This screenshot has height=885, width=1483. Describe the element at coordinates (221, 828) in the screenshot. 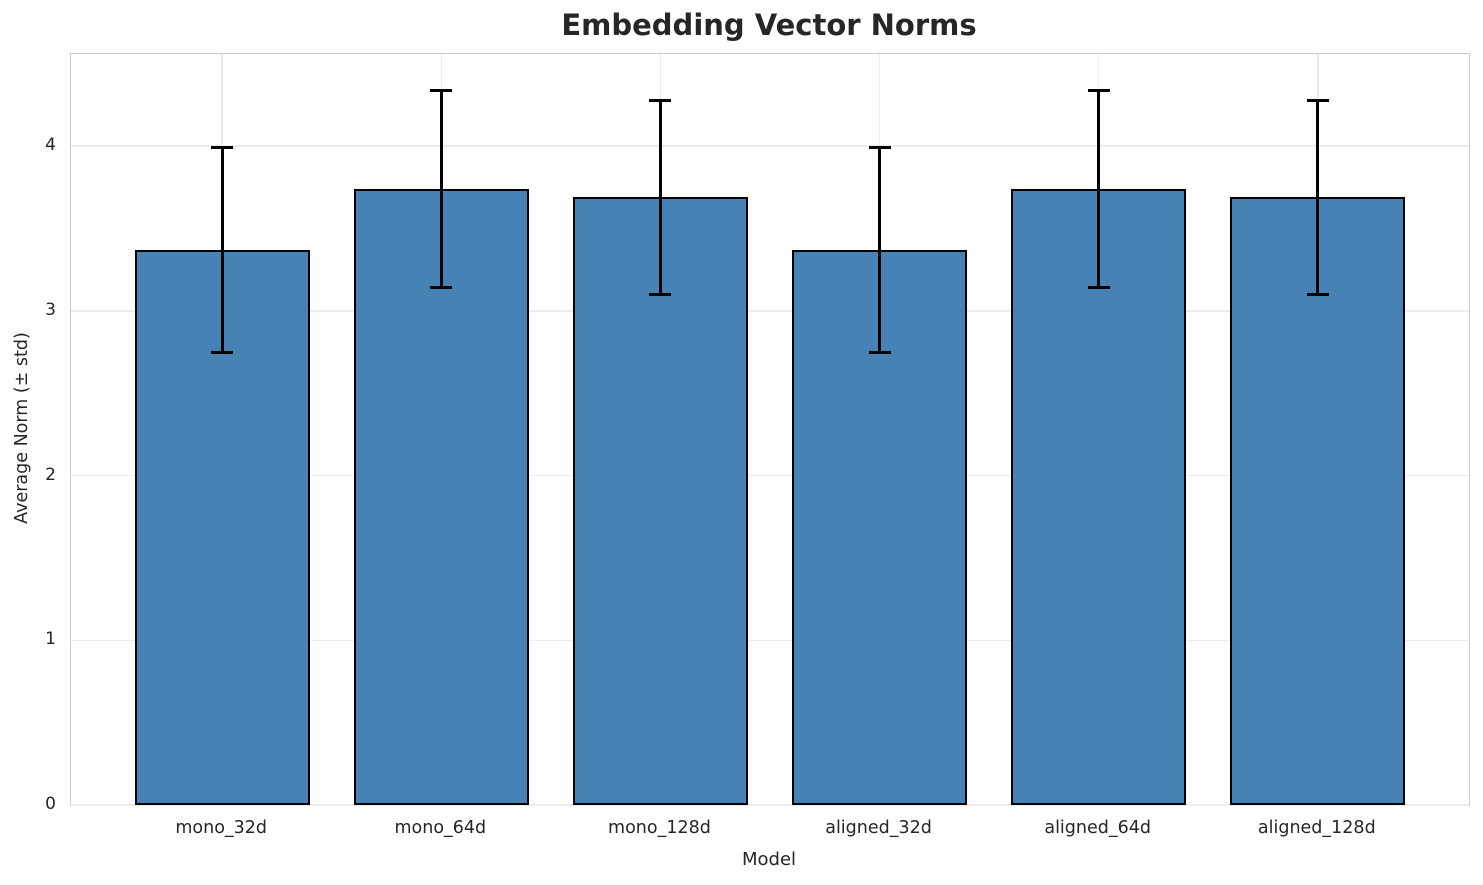

I see `x-tick-label: mono_32d` at that location.